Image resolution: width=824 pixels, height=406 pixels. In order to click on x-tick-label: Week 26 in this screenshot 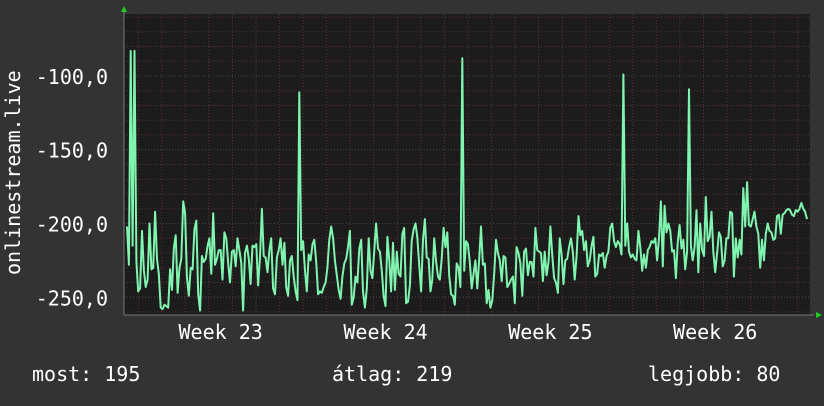, I will do `click(715, 332)`.